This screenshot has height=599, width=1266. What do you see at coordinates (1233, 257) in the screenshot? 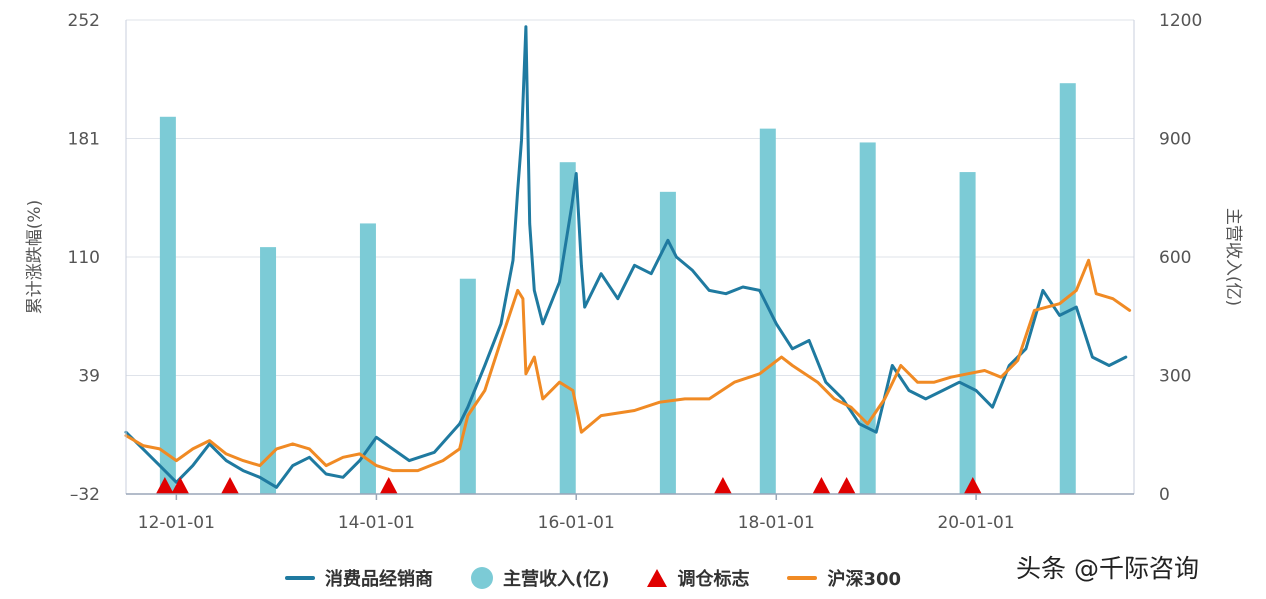
I see `y-right-axis-title: 主营收入(亿)` at bounding box center [1233, 257].